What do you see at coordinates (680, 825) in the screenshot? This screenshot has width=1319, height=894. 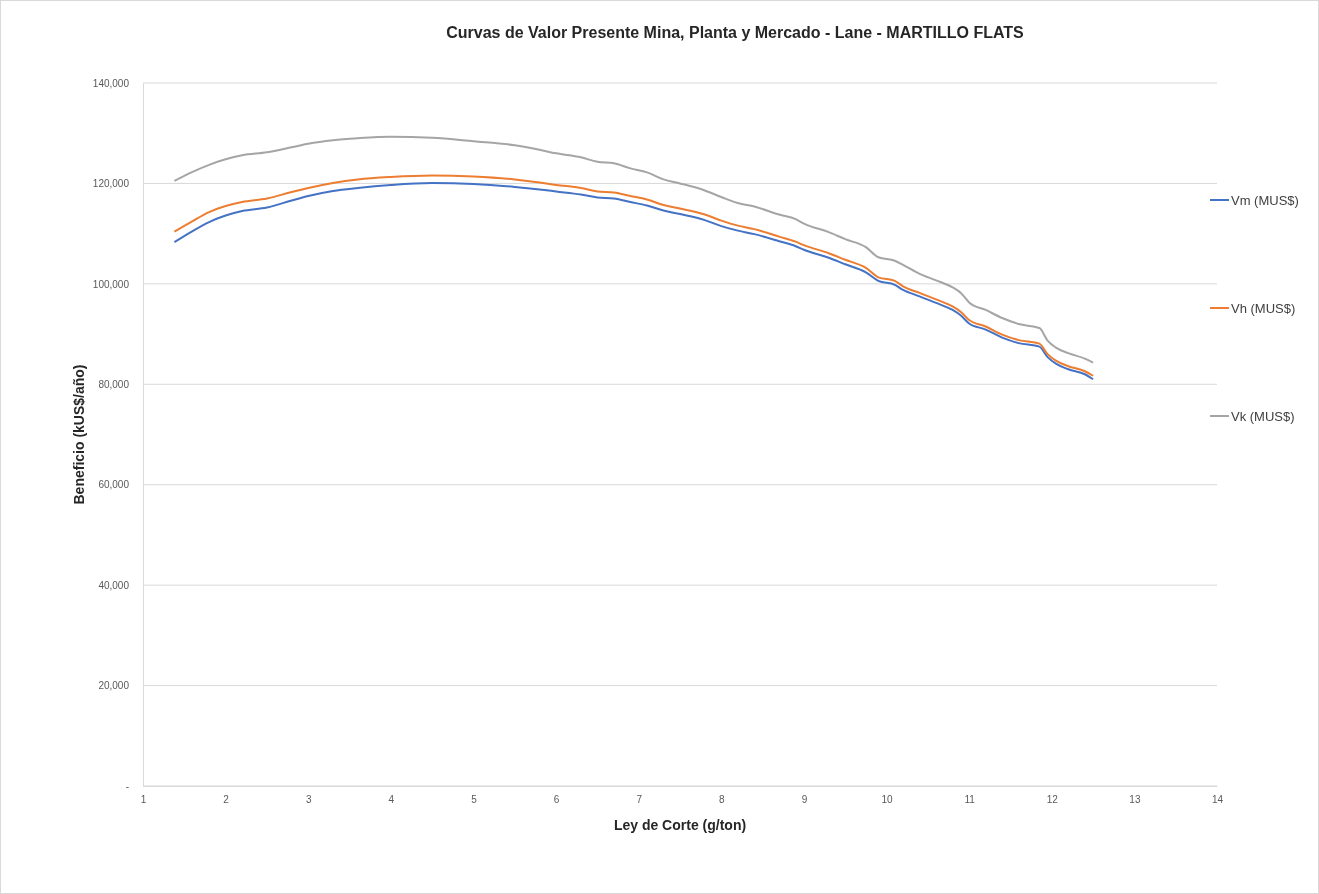 I see `x-axis-title: Ley de Corte (g/ton)` at bounding box center [680, 825].